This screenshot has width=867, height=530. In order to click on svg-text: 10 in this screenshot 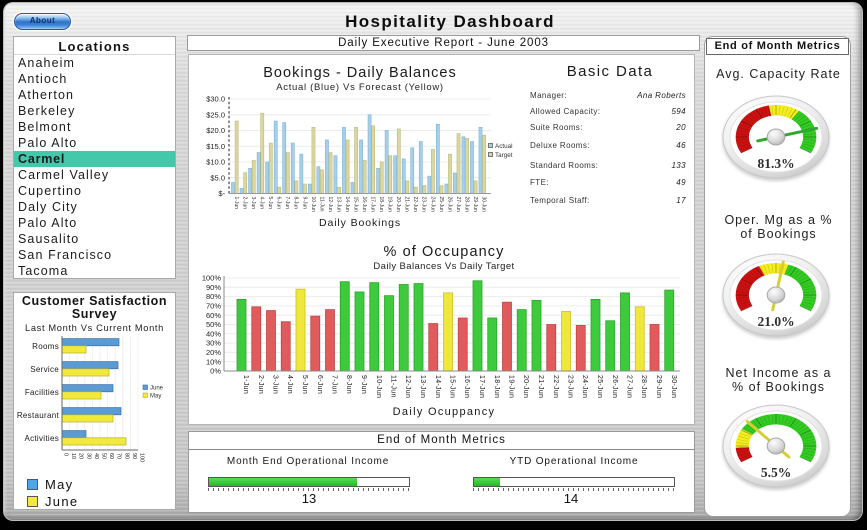, I will do `click(73, 456)`.